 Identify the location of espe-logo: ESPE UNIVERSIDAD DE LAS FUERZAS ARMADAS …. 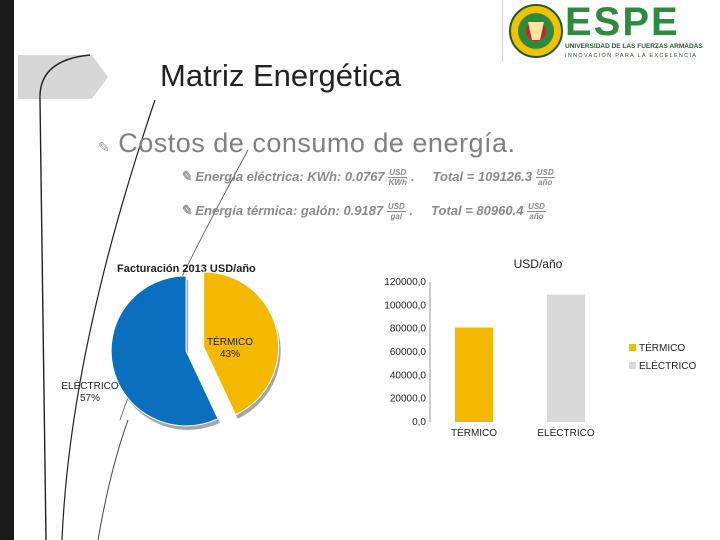
(611, 31).